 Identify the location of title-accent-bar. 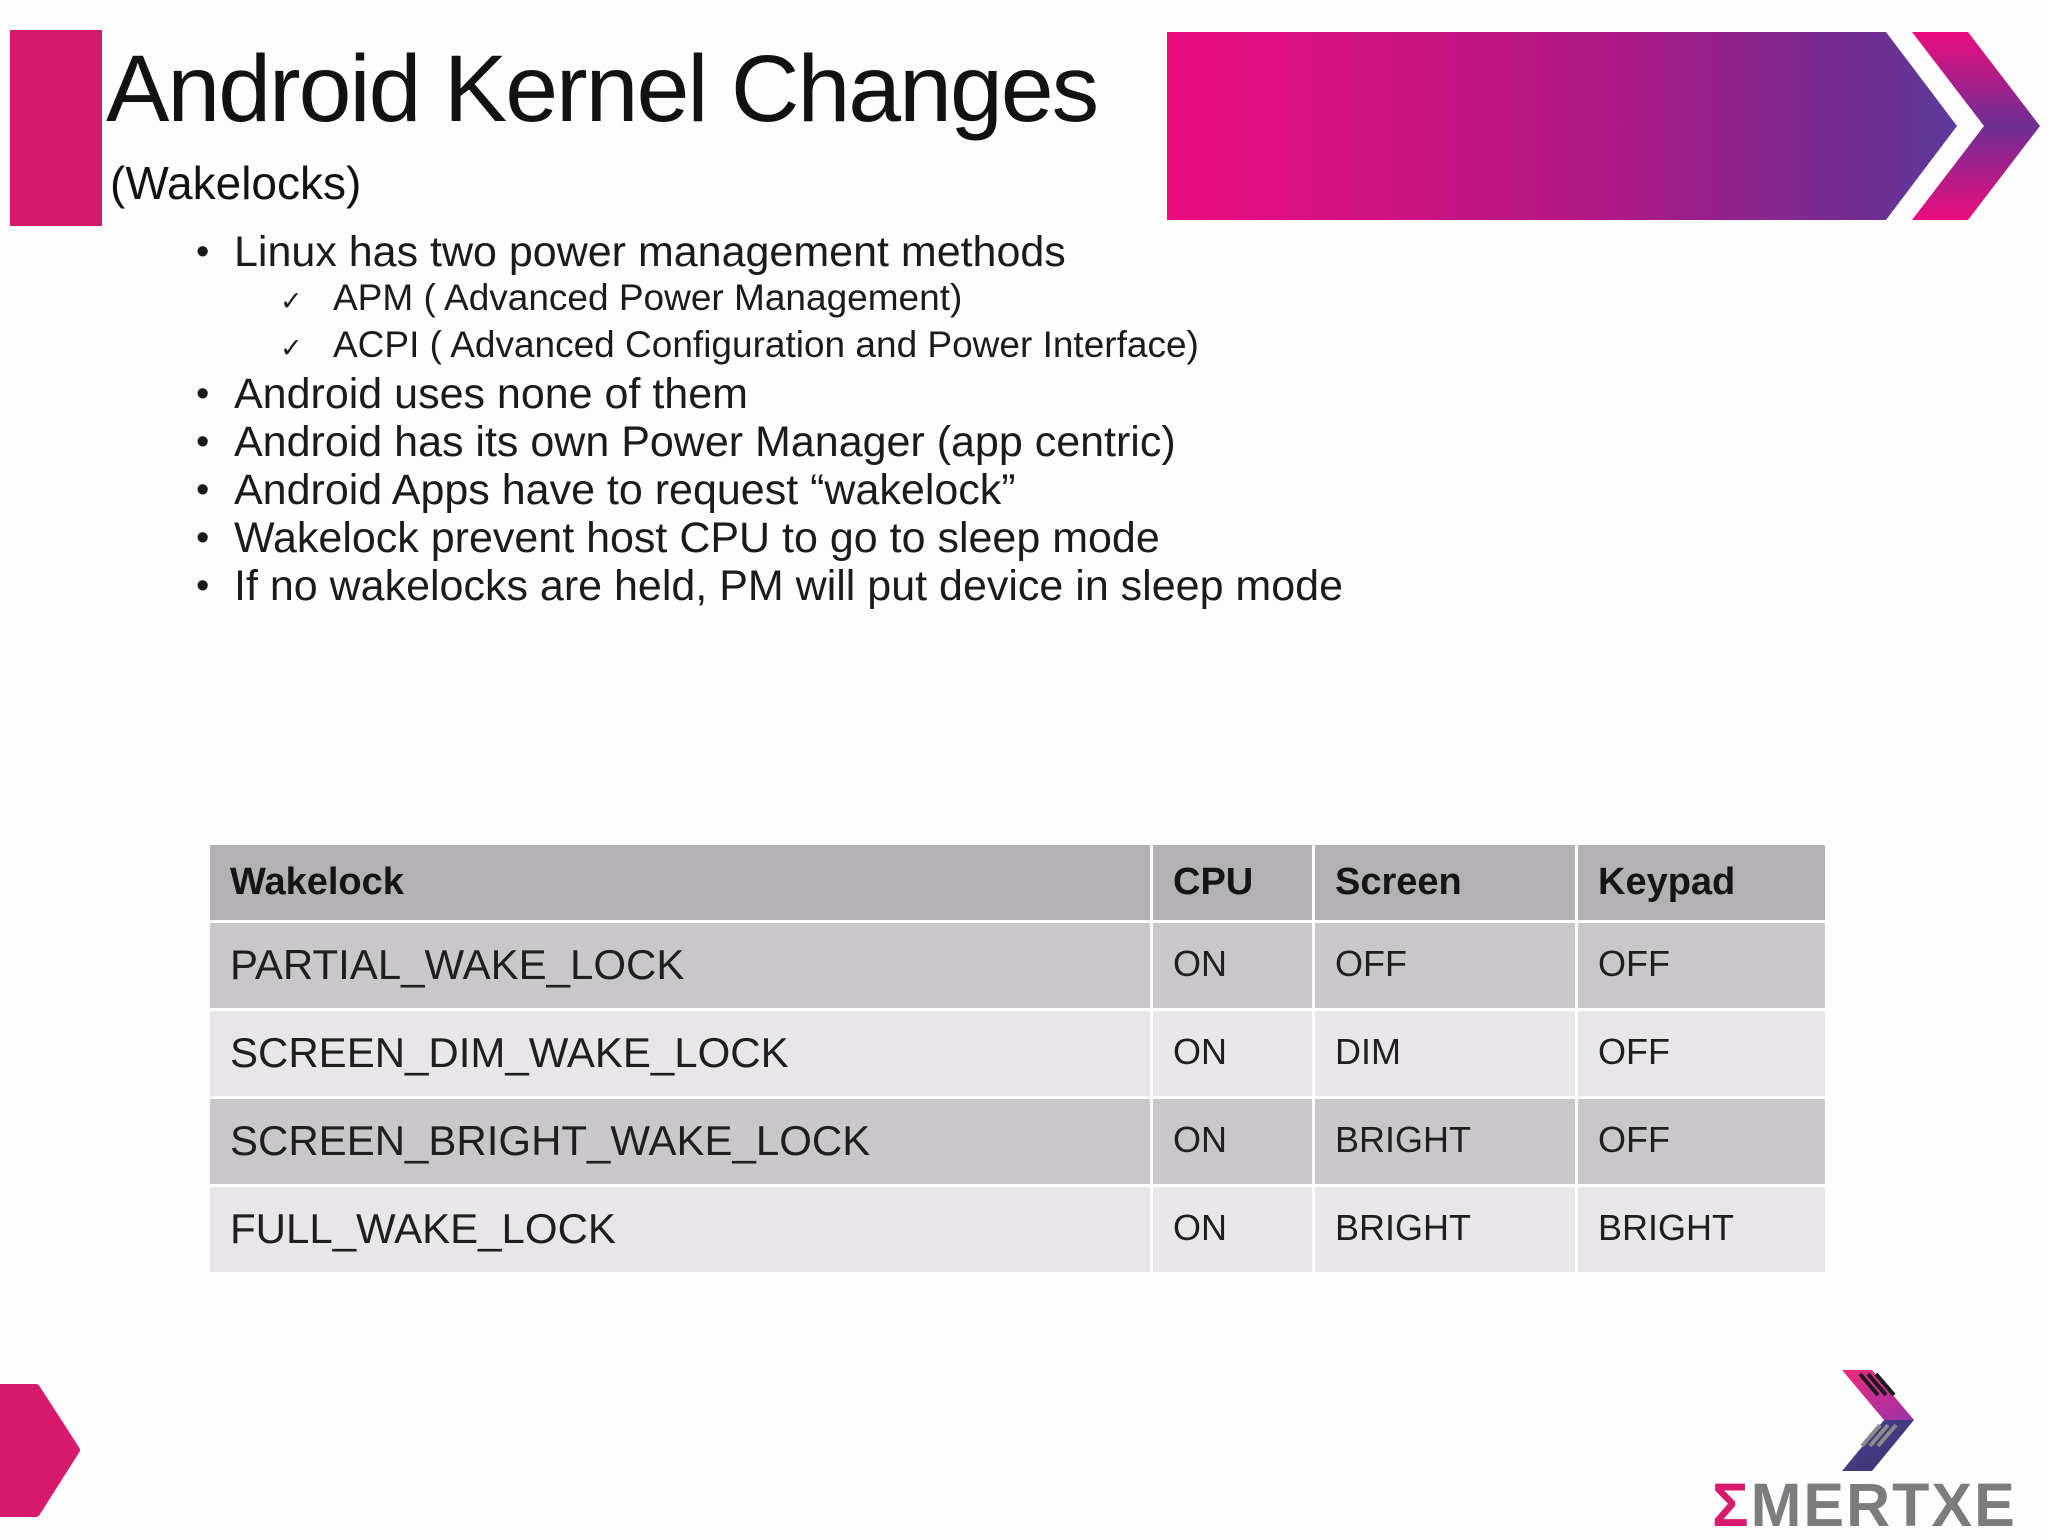
(56, 128).